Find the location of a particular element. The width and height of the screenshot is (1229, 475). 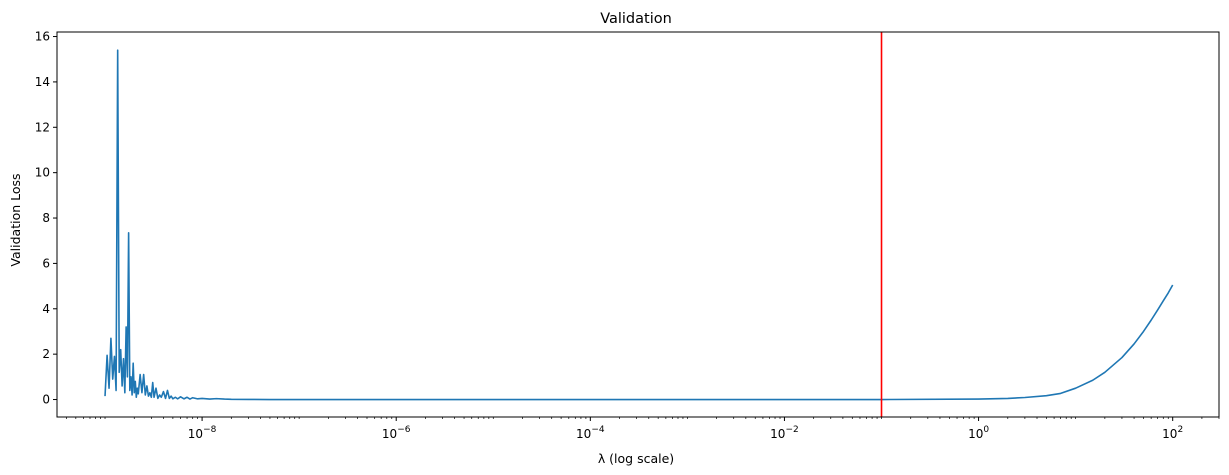

y-tick-label-8: 16 is located at coordinates (42, 37).